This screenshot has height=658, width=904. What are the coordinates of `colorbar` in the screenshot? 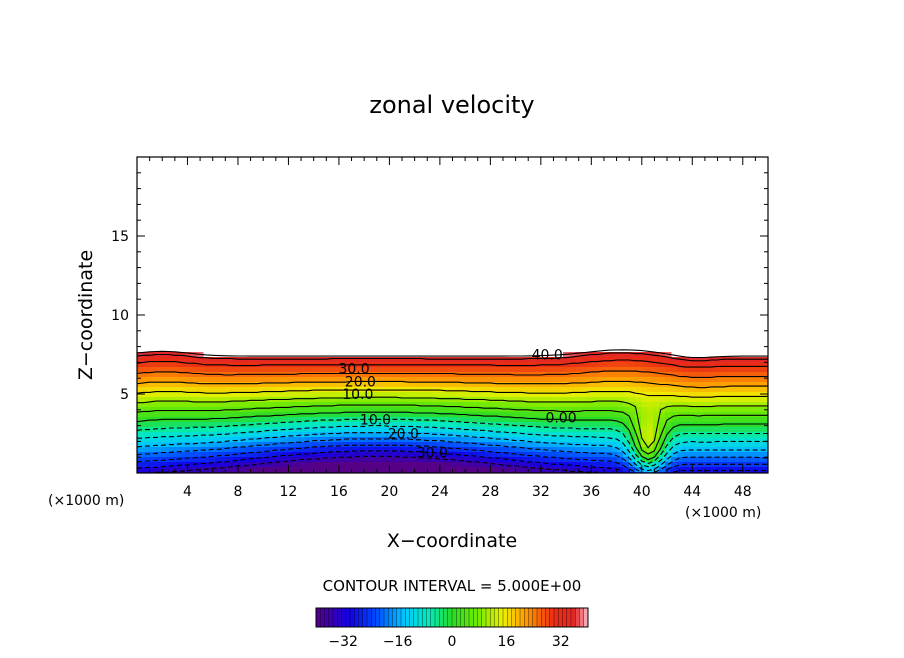 It's located at (452, 617).